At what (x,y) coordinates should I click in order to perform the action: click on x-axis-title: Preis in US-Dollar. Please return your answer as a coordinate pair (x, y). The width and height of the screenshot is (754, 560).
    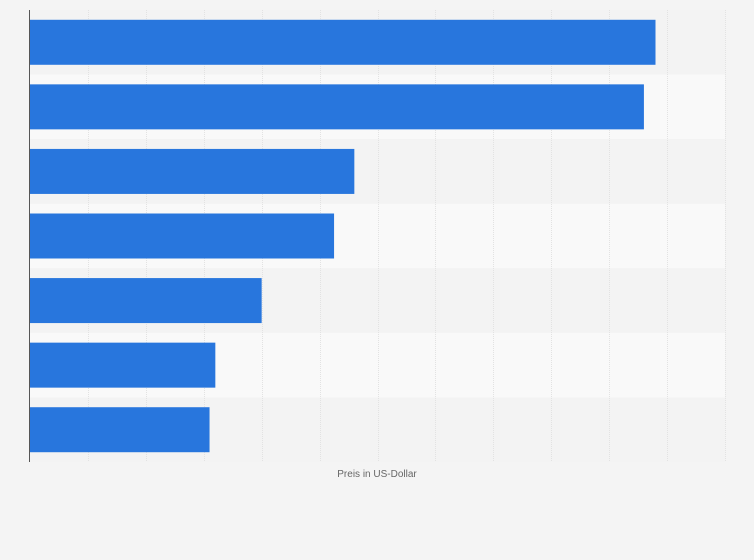
    Looking at the image, I should click on (377, 474).